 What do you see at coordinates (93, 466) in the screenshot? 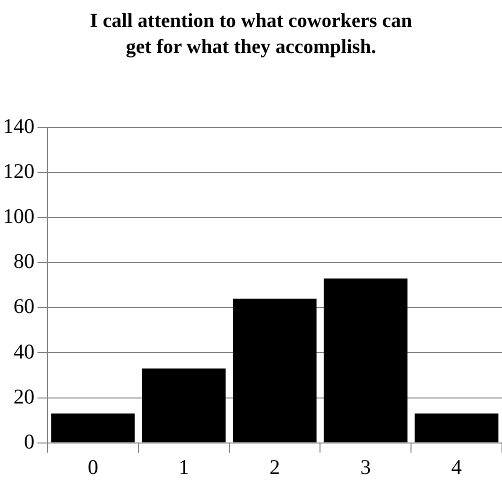
I see `x-tick-label: 0` at bounding box center [93, 466].